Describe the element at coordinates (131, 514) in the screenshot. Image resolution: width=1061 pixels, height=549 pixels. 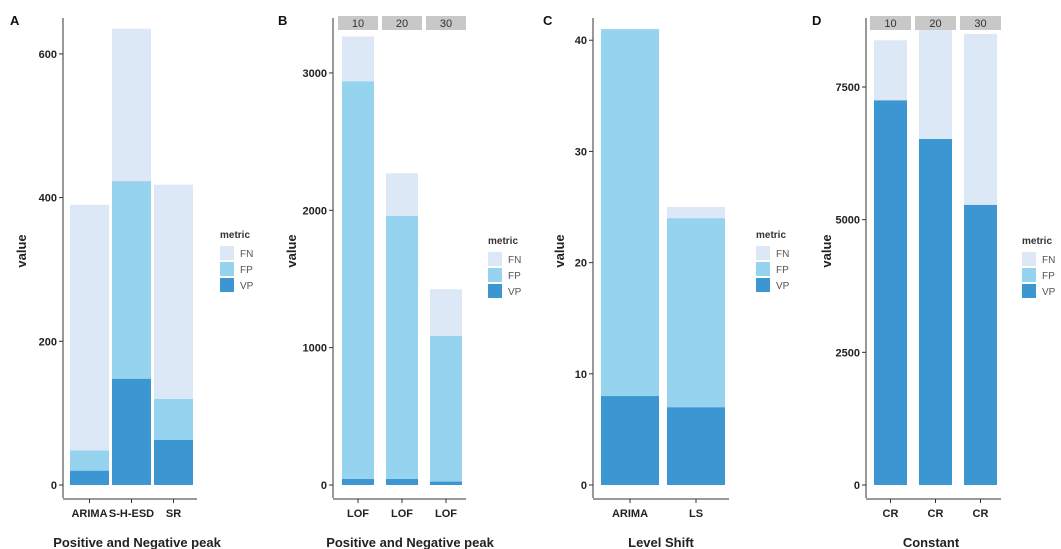
I see `x-tick-label: S-H-ESD` at that location.